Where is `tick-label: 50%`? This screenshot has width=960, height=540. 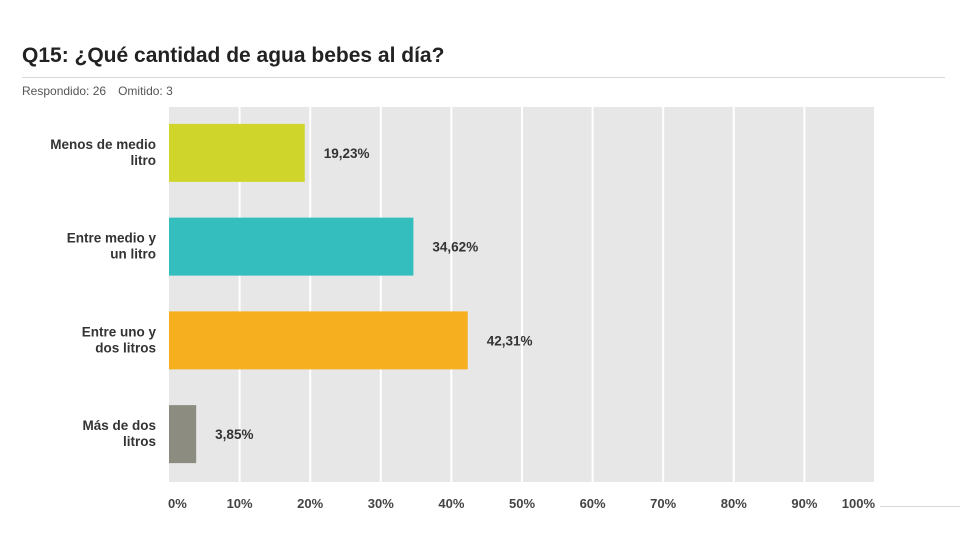
tick-label: 50% is located at coordinates (522, 503).